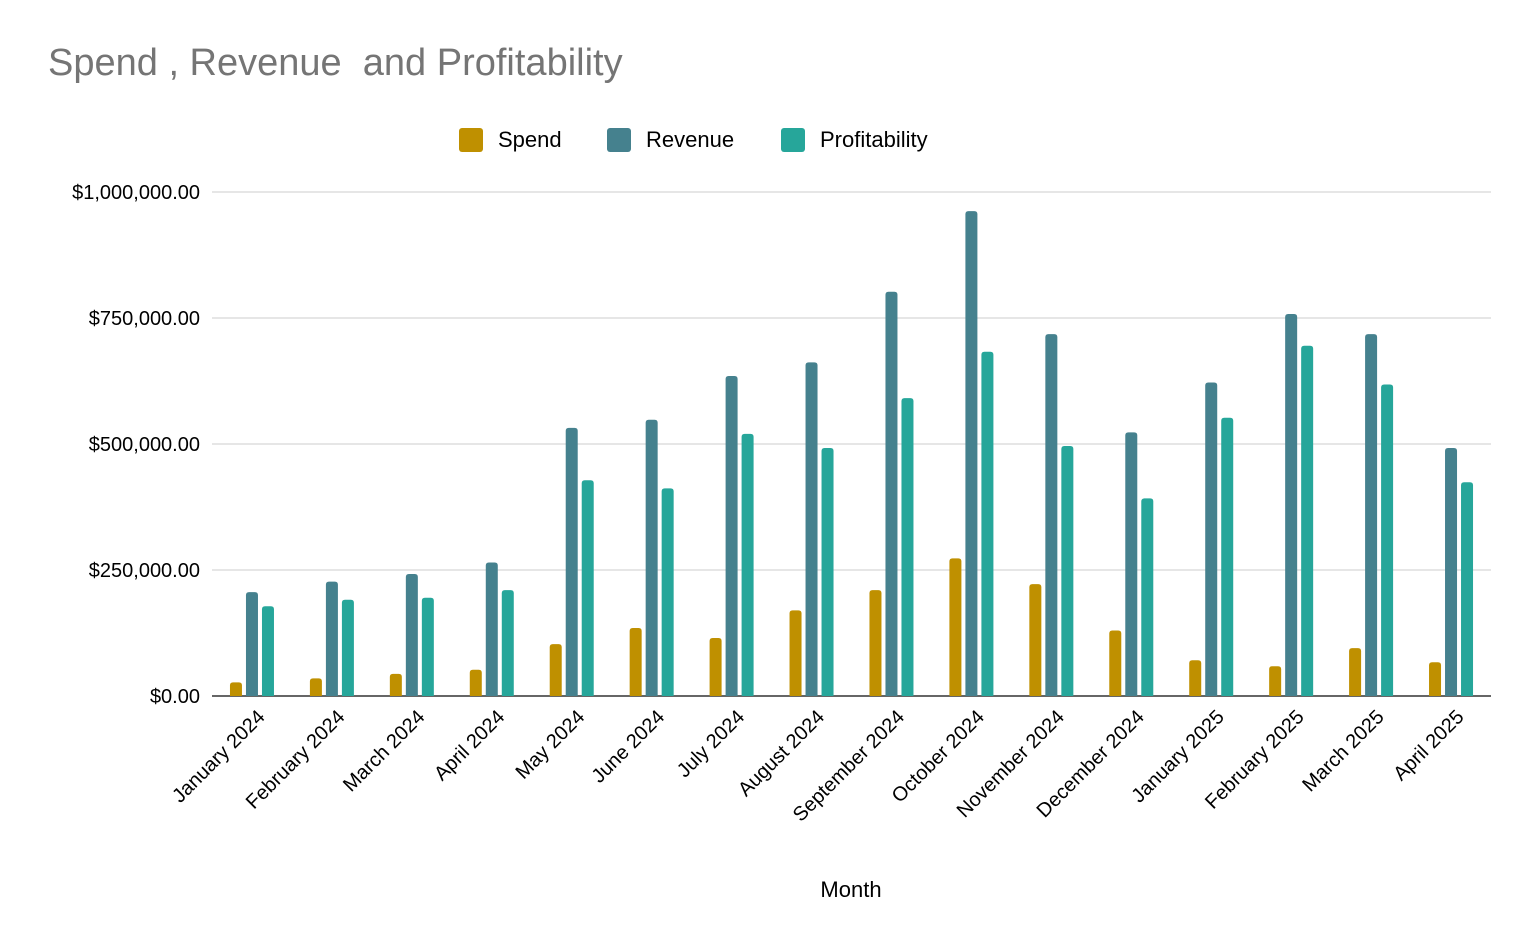 The image size is (1538, 949). I want to click on x-axis-label: Month, so click(850, 889).